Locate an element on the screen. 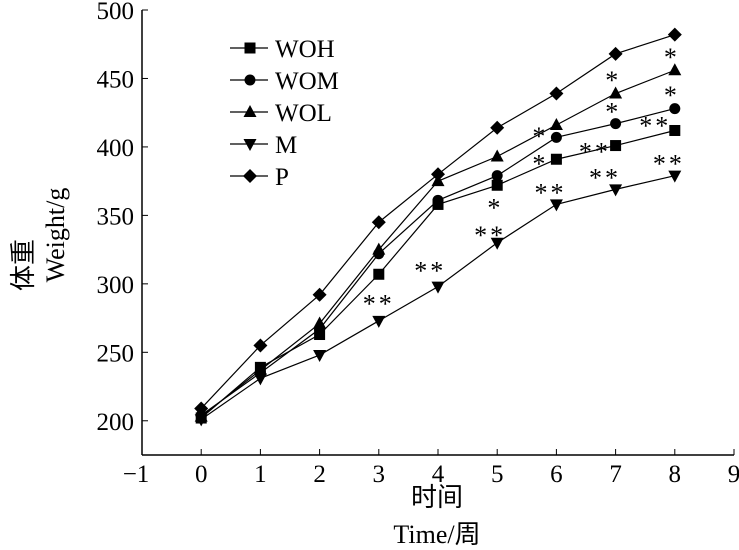 The width and height of the screenshot is (739, 550). x-tick-label: 0 is located at coordinates (201, 474).